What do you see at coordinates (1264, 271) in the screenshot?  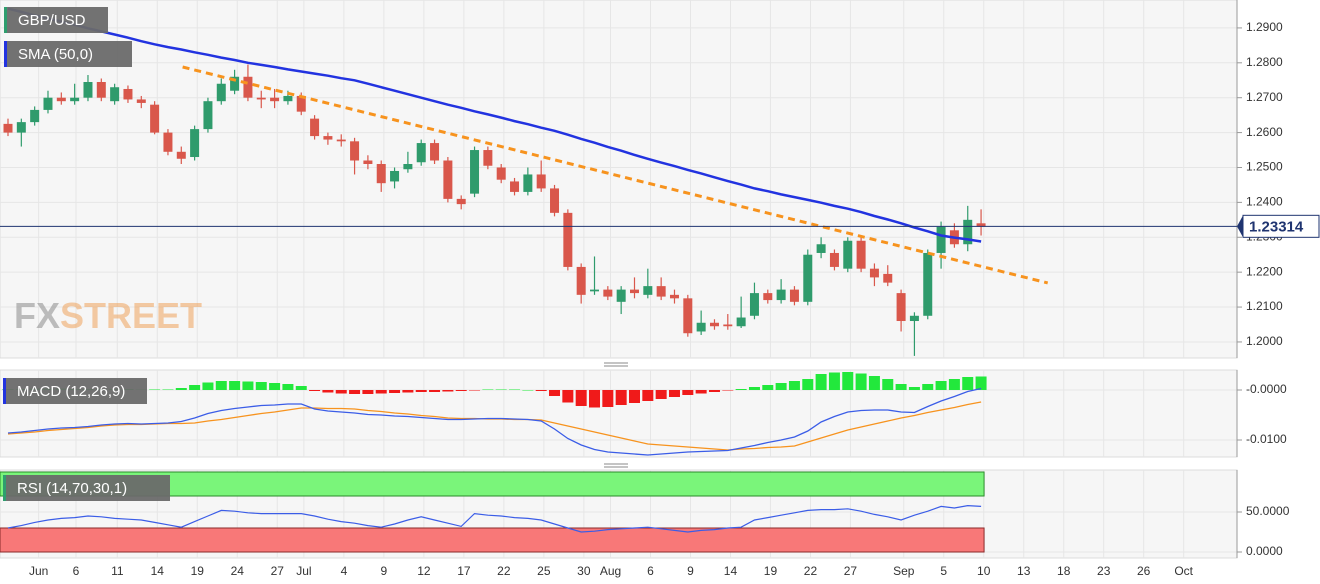 I see `y-tick-label: 1.2200` at bounding box center [1264, 271].